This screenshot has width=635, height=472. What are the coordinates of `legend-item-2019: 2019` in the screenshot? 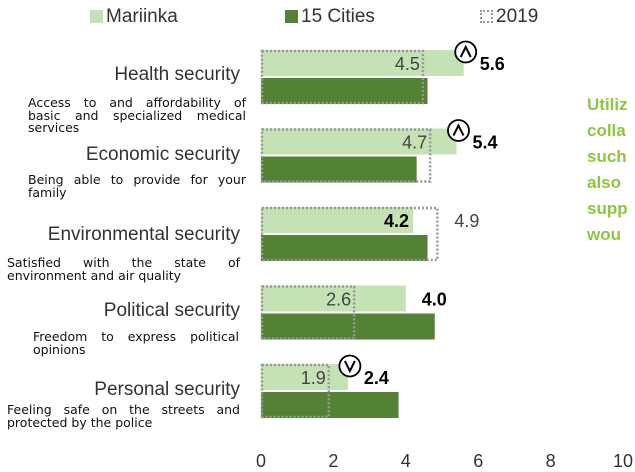 It's located at (509, 17).